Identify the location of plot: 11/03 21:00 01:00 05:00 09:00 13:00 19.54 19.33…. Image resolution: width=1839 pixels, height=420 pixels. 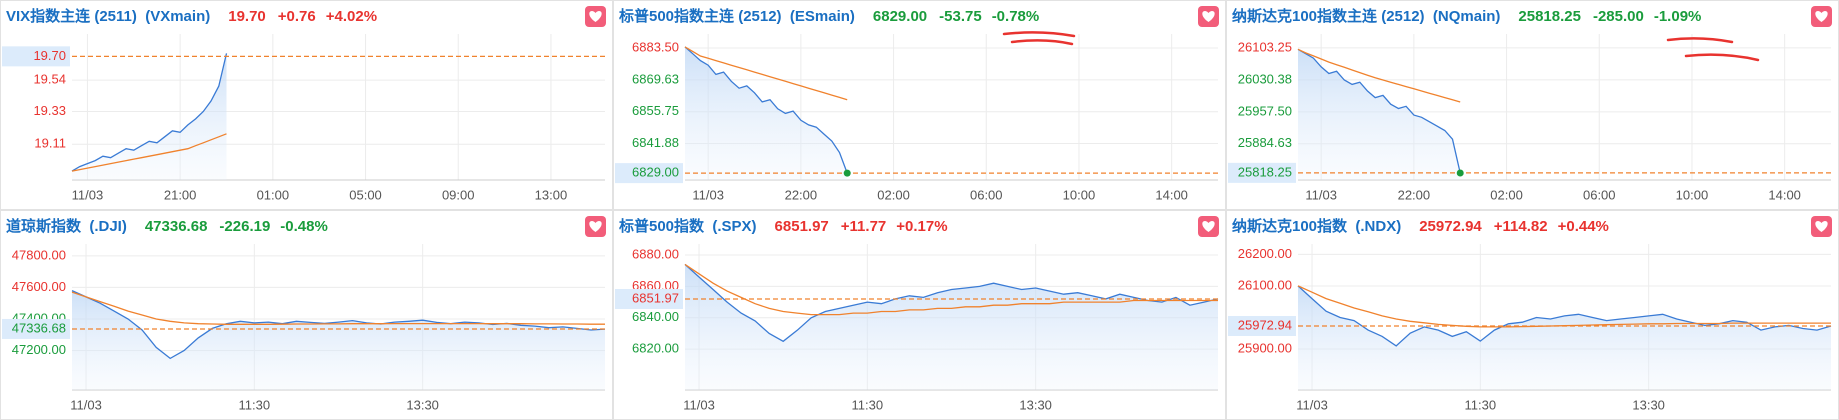
(303, 118).